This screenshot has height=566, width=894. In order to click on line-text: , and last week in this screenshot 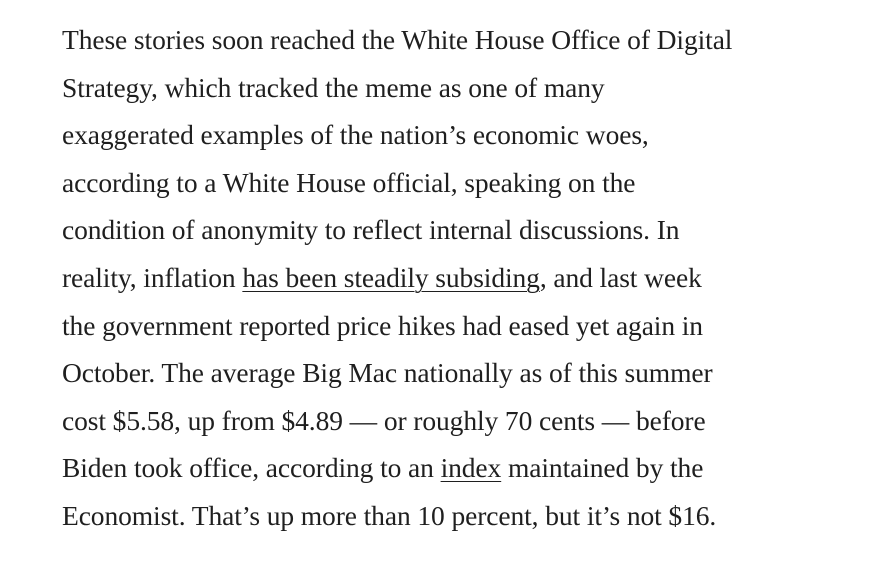, I will do `click(620, 277)`.